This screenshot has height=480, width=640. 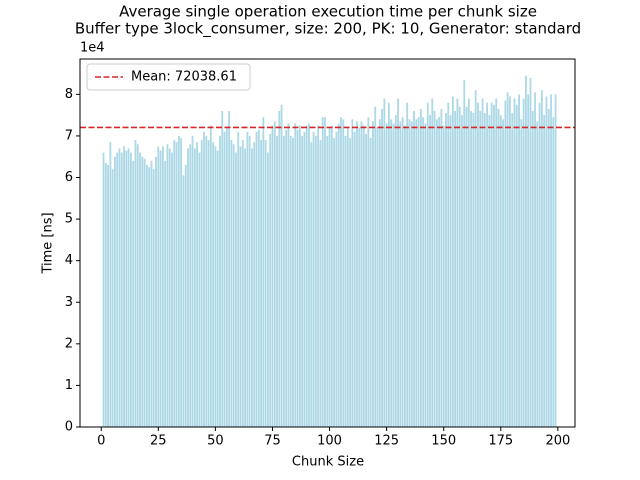 I want to click on x-tick-label: 0, so click(x=101, y=441).